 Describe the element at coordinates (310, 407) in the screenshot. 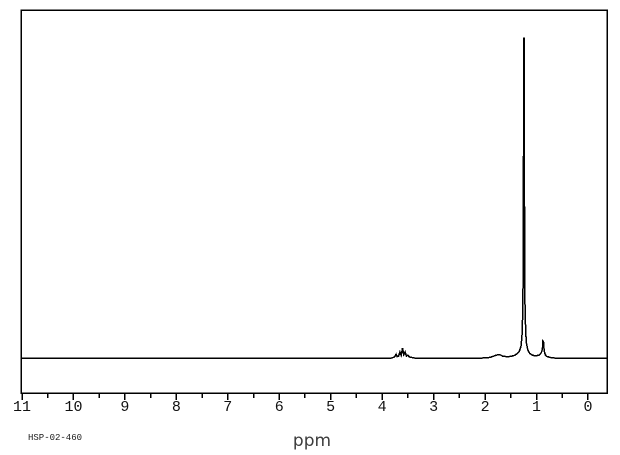

I see `x-axis-tick-labels: 11 10 9 8 7 6 5 4 3 2 1 0` at that location.